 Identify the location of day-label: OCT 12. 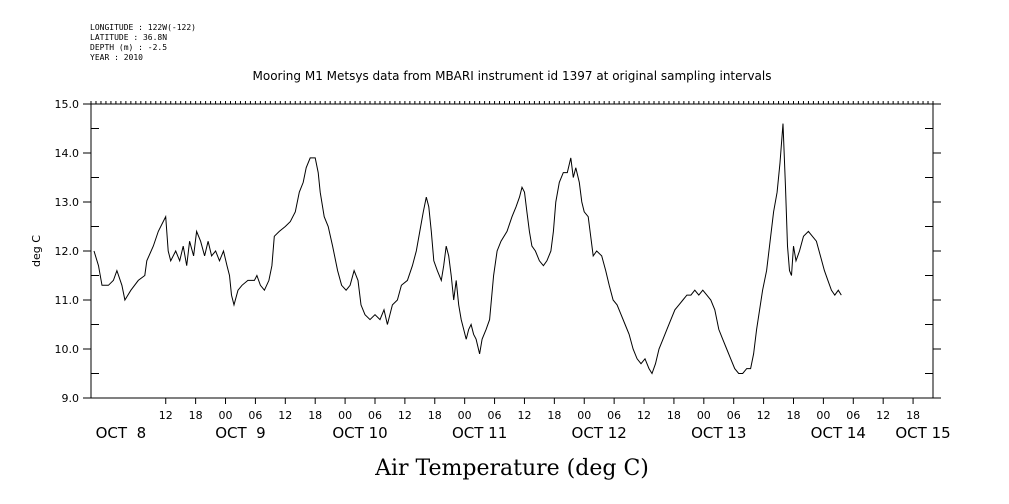
(599, 433).